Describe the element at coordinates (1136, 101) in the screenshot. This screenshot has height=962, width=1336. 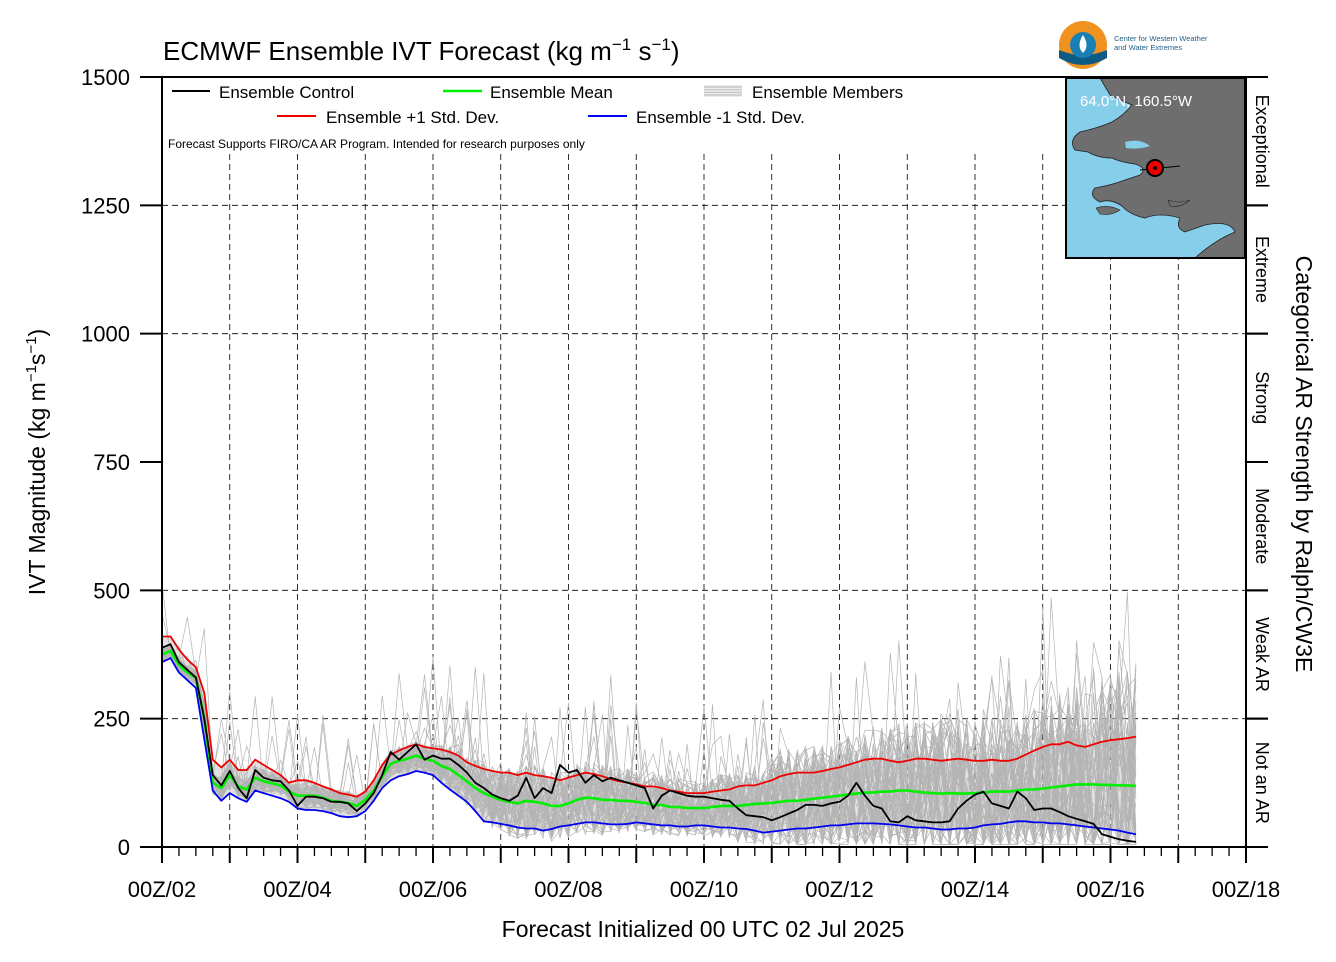
I see `inset-location-label: 64.0°N, 160.5°W` at that location.